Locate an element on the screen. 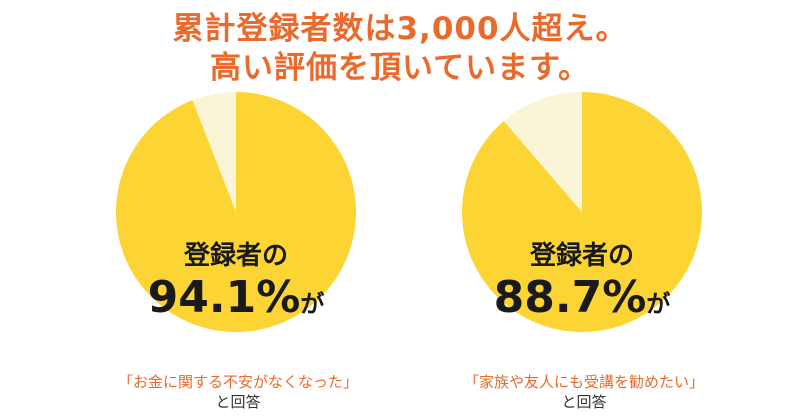 This screenshot has width=800, height=420. pie-chart-2-percent: 88.7% is located at coordinates (570, 297).